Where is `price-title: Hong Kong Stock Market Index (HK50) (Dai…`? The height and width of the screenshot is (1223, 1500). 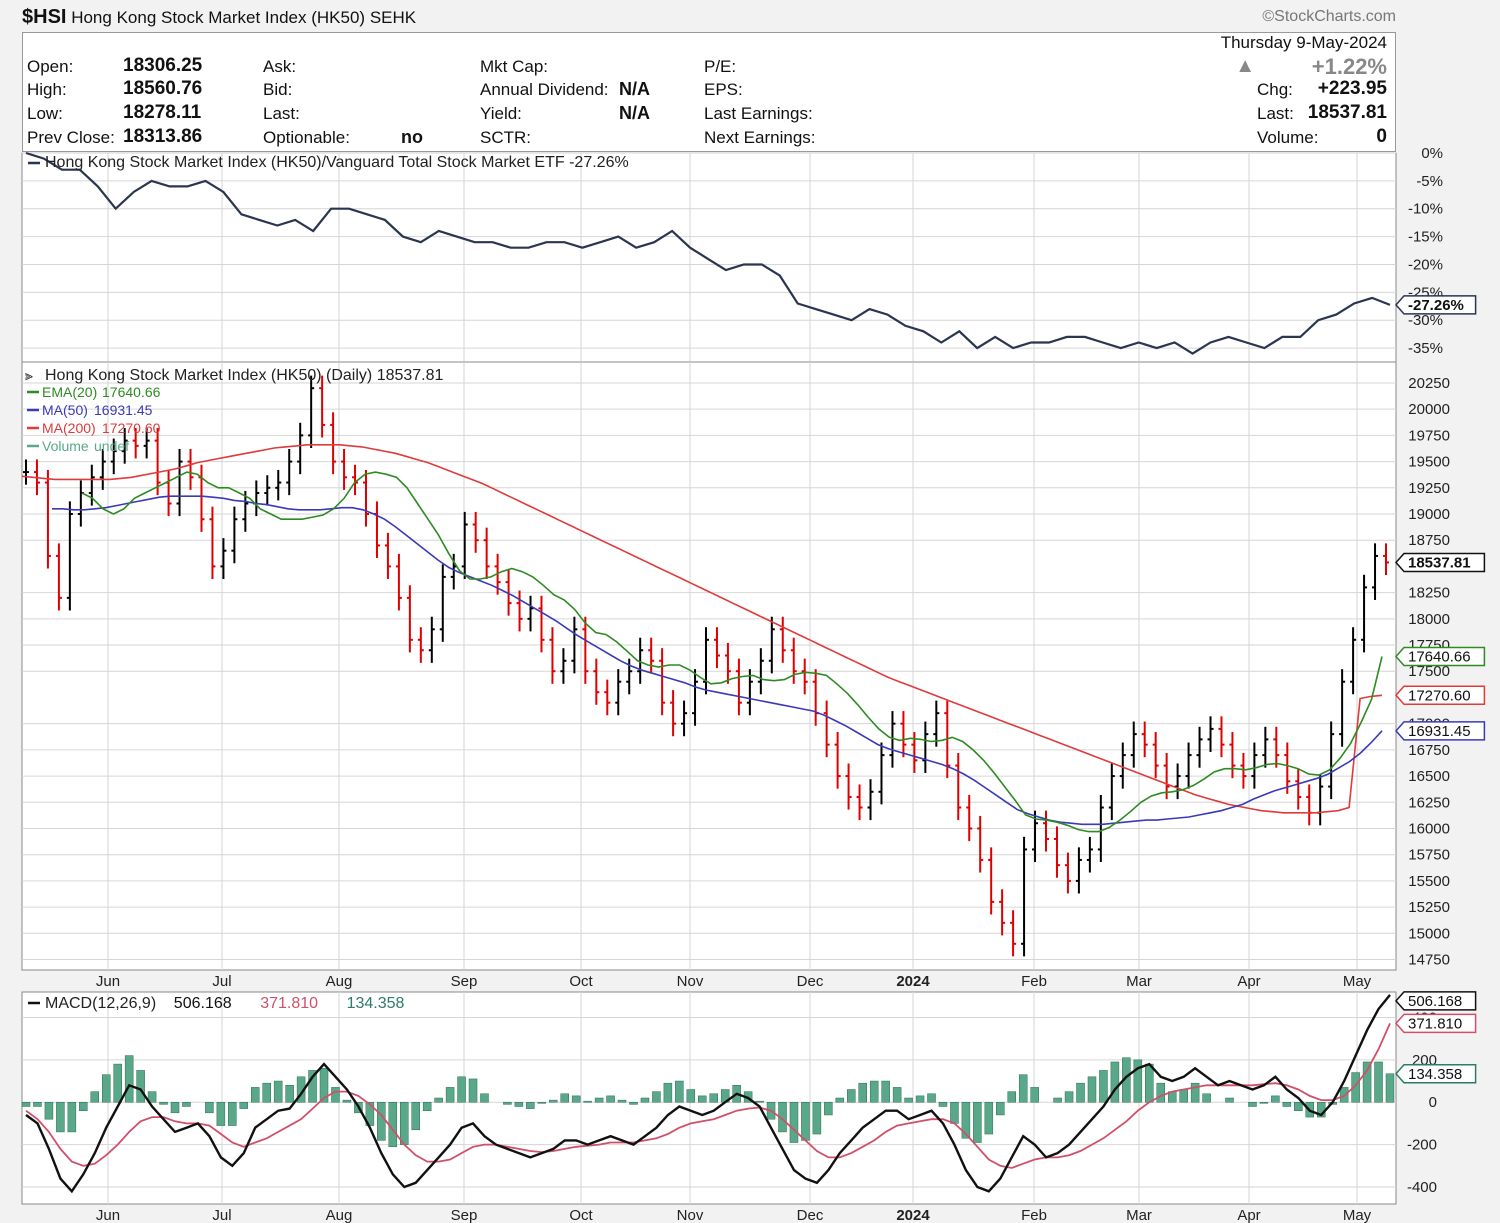 price-title: Hong Kong Stock Market Index (HK50) (Dai… is located at coordinates (244, 375).